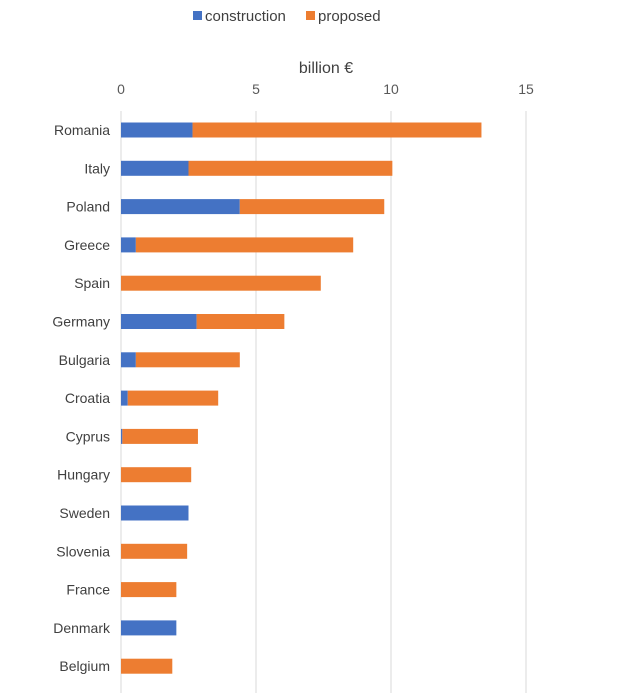  What do you see at coordinates (391, 89) in the screenshot?
I see `x-tick-label: 10` at bounding box center [391, 89].